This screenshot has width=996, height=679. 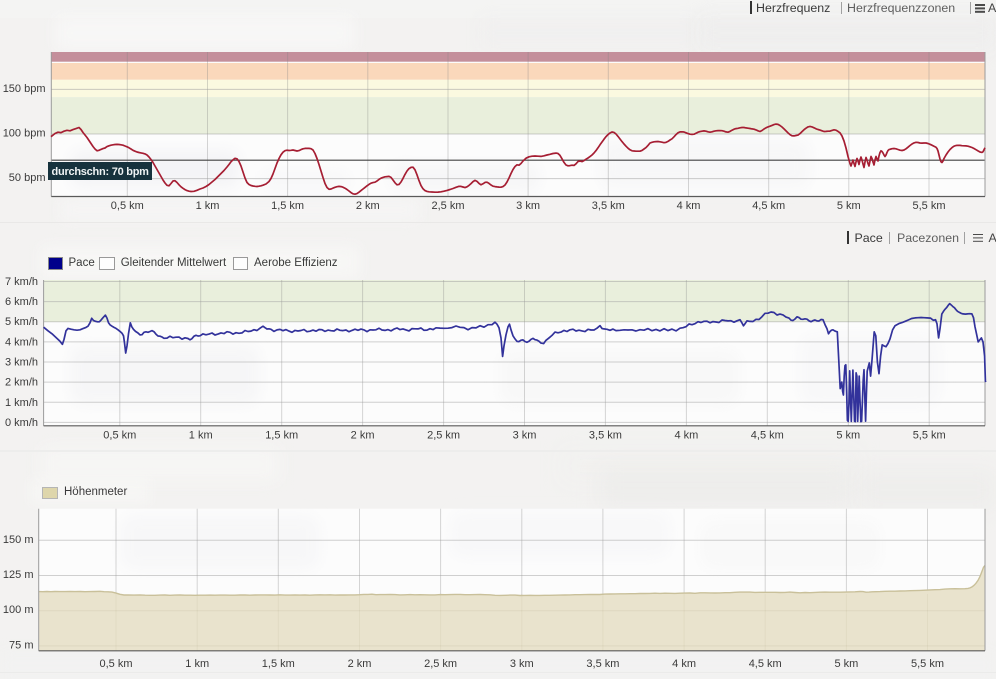 What do you see at coordinates (101, 172) in the screenshot?
I see `svg-text: durchschn: 70 bpm` at bounding box center [101, 172].